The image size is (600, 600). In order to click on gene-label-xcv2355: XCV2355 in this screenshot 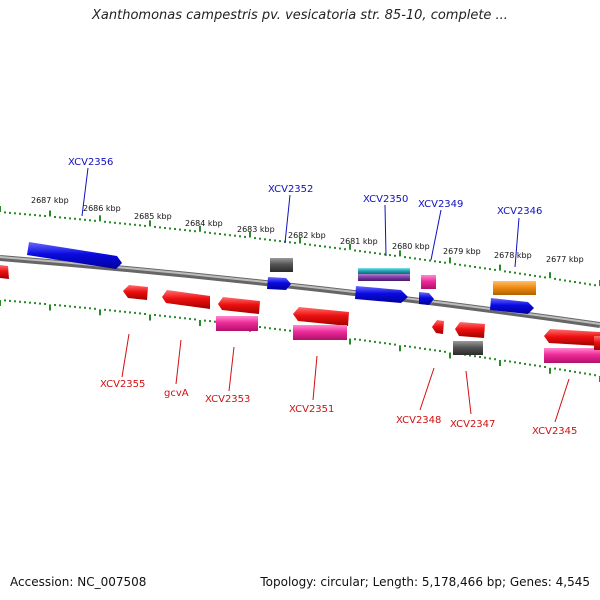, I will do `click(122, 384)`.